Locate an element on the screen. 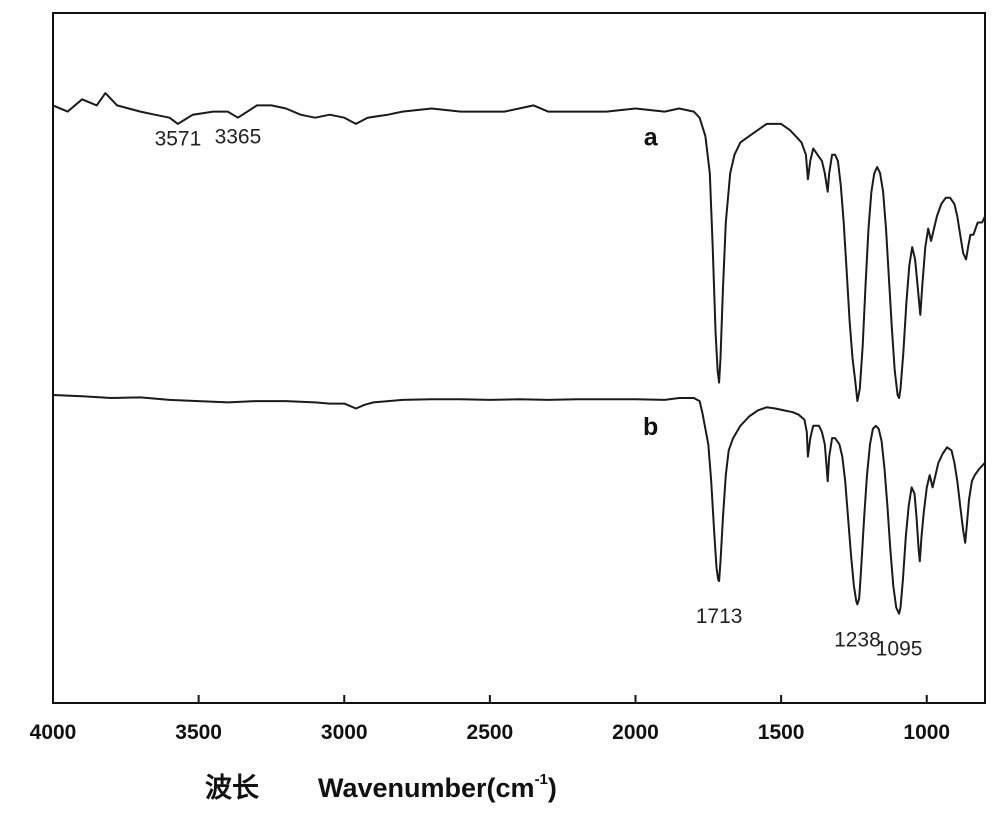 The height and width of the screenshot is (821, 1000). x-tick-label-4000: 4000 is located at coordinates (53, 732).